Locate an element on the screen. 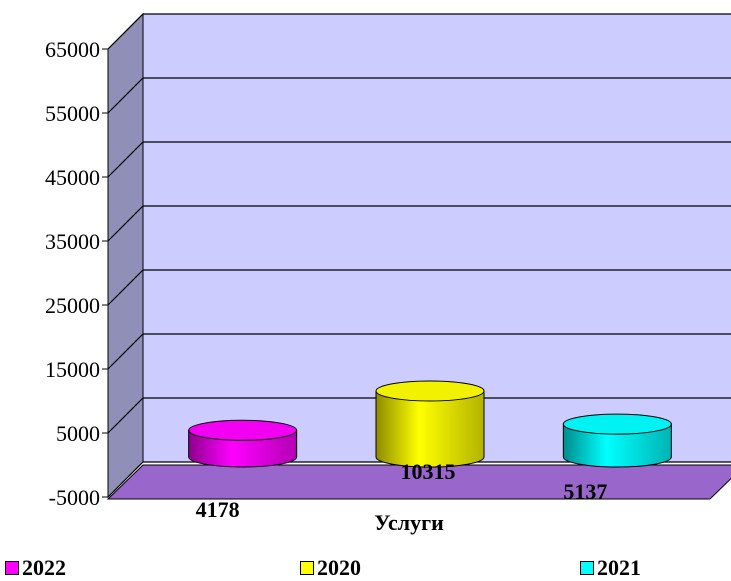 This screenshot has width=731, height=581. bars is located at coordinates (430, 424).